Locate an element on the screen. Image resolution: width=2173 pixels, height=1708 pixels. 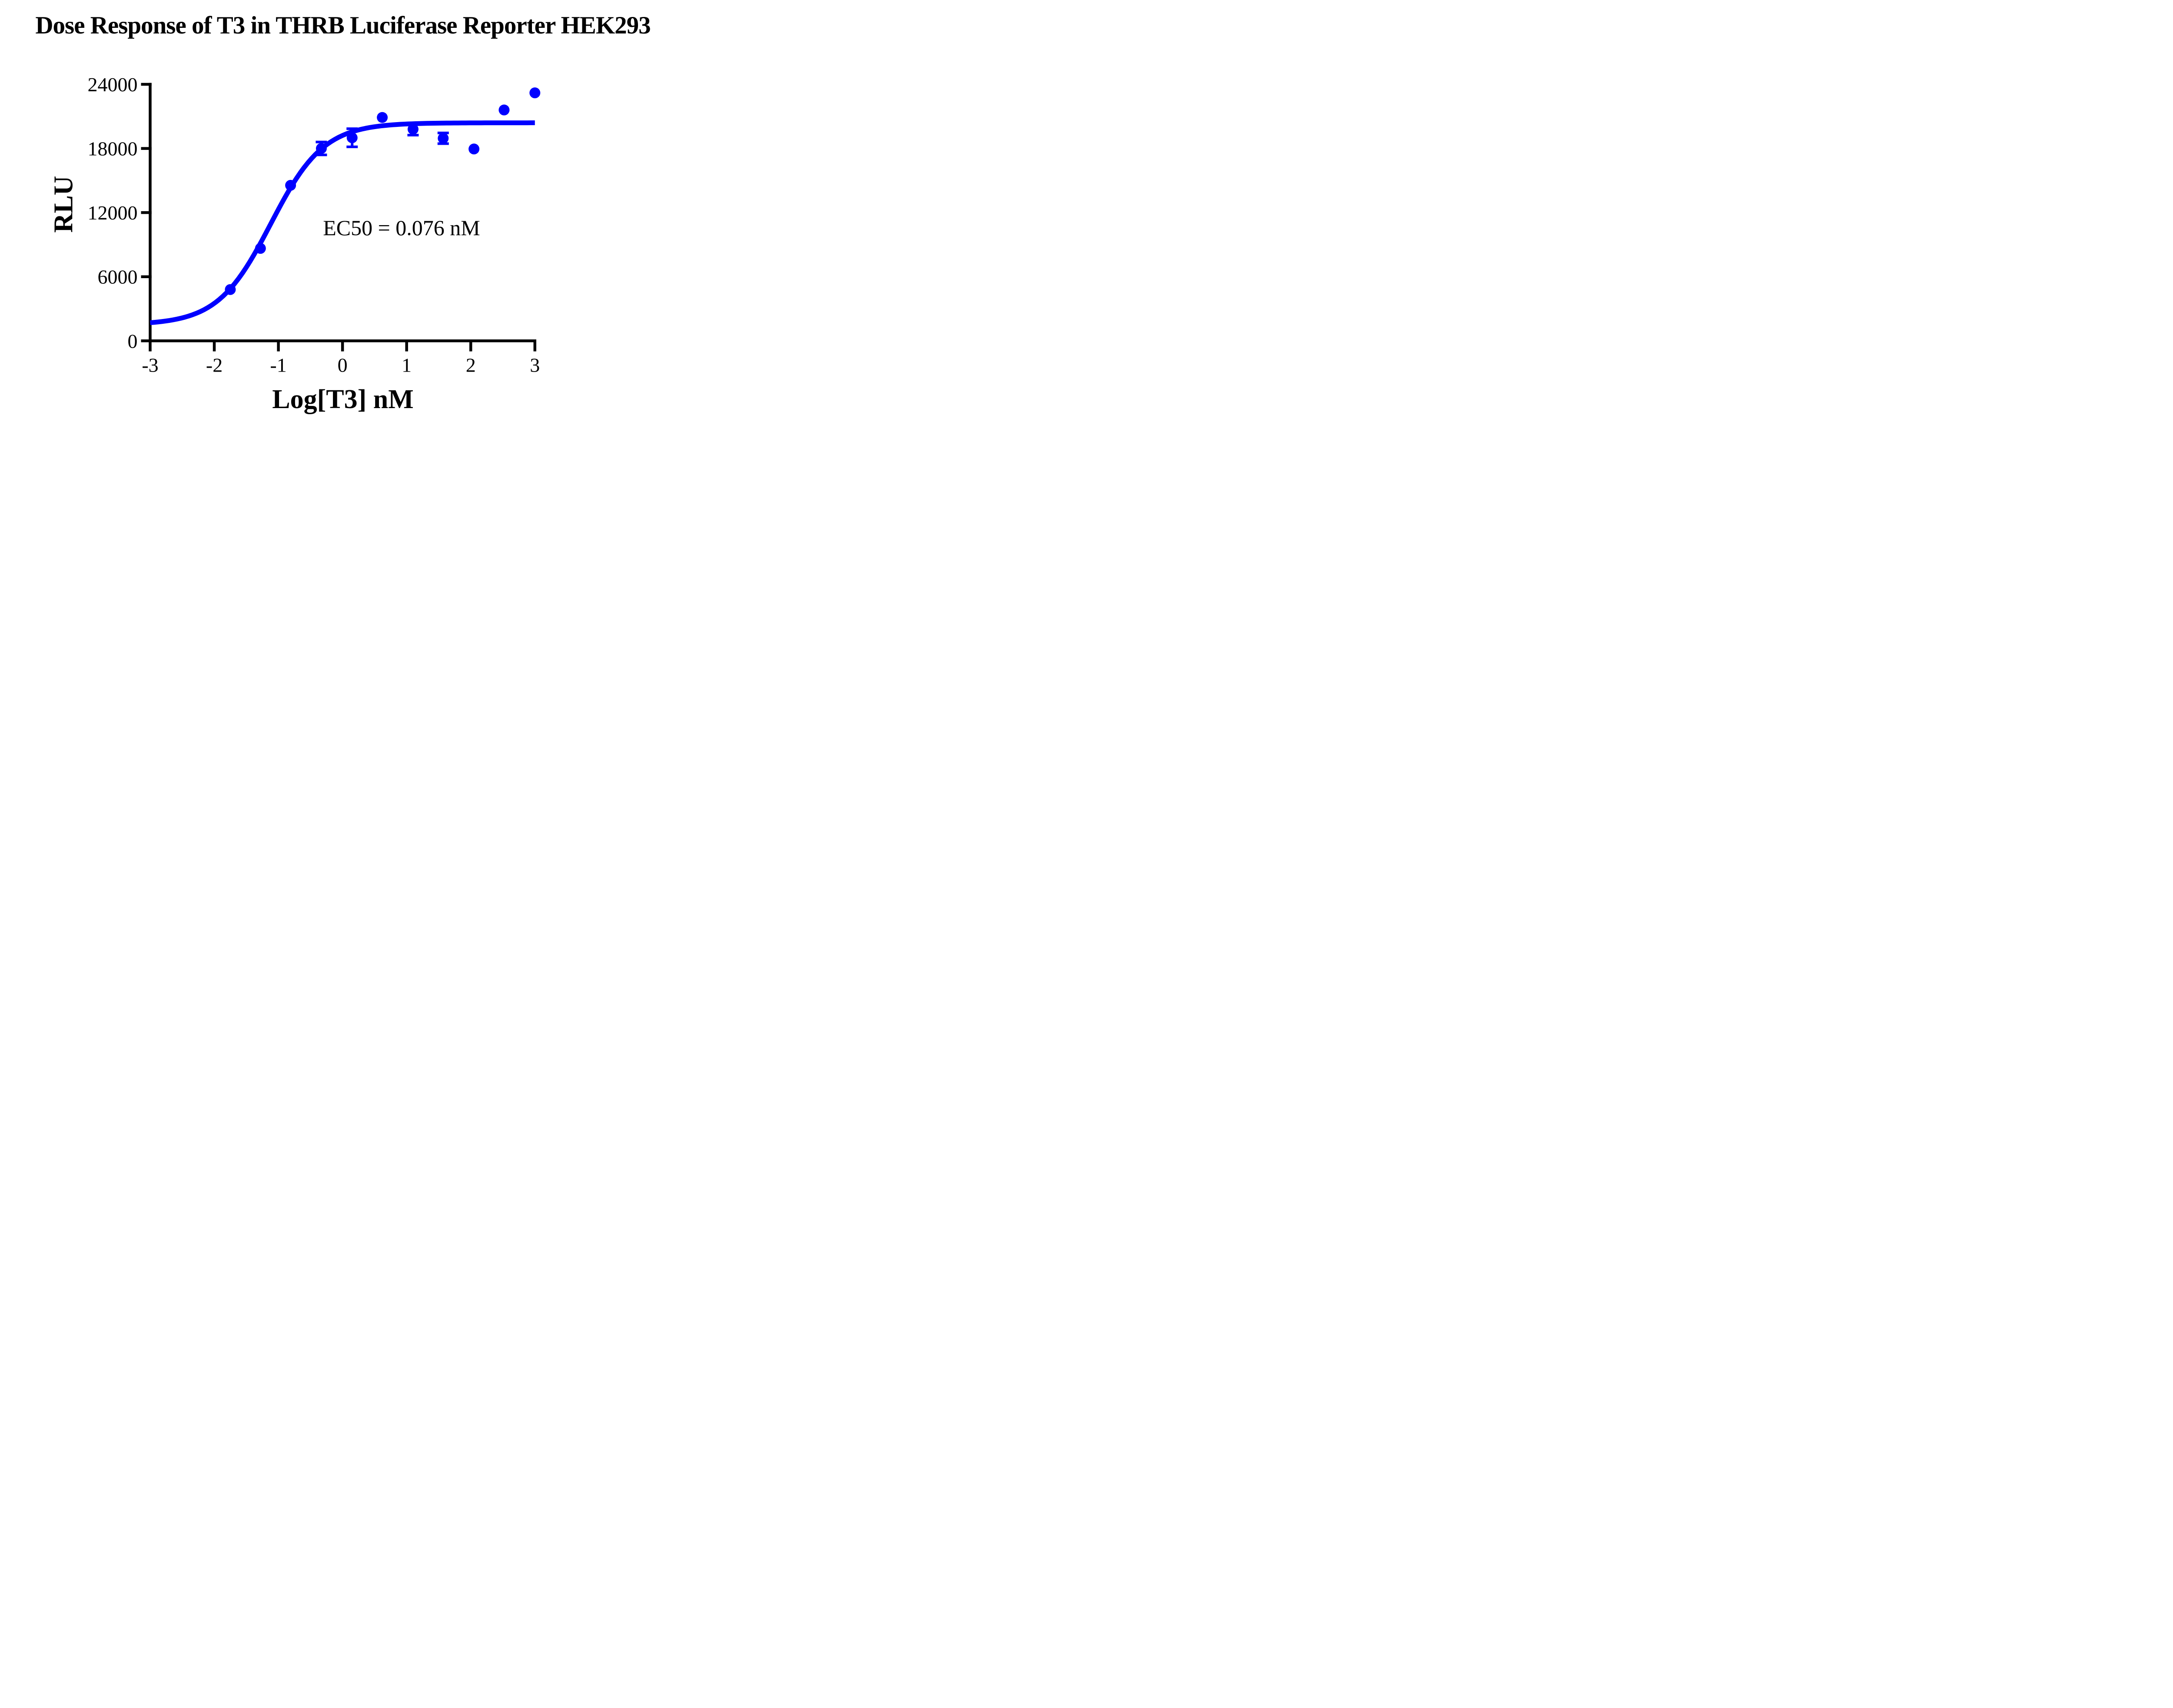
x-tick-label: 0 is located at coordinates (343, 365).